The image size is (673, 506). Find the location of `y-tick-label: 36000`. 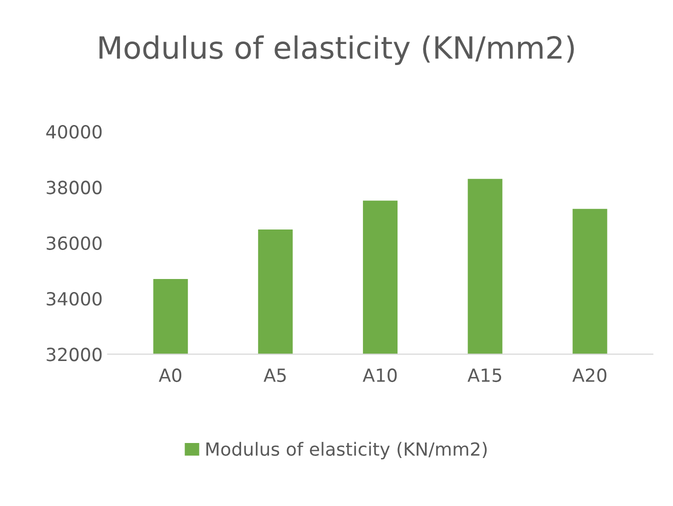

y-tick-label: 36000 is located at coordinates (74, 243).